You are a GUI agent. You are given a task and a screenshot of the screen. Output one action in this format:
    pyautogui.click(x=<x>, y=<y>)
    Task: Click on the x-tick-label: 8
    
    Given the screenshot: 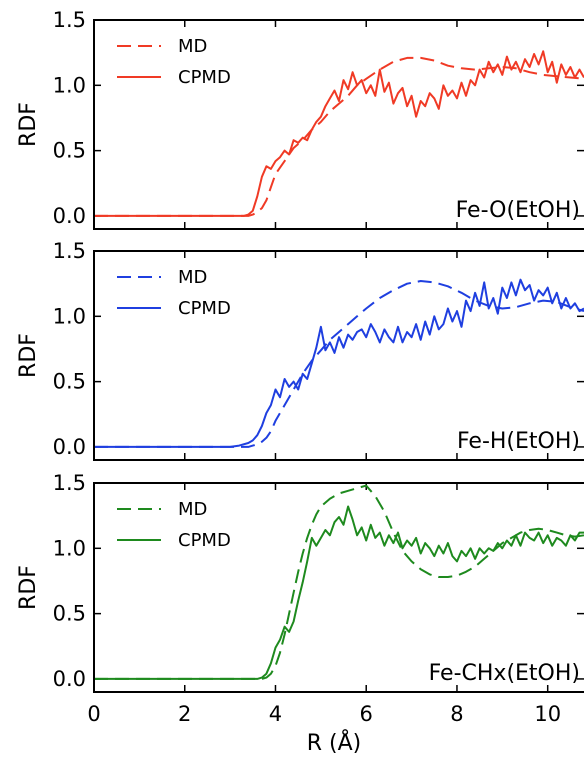 What is the action you would take?
    pyautogui.click(x=456, y=714)
    